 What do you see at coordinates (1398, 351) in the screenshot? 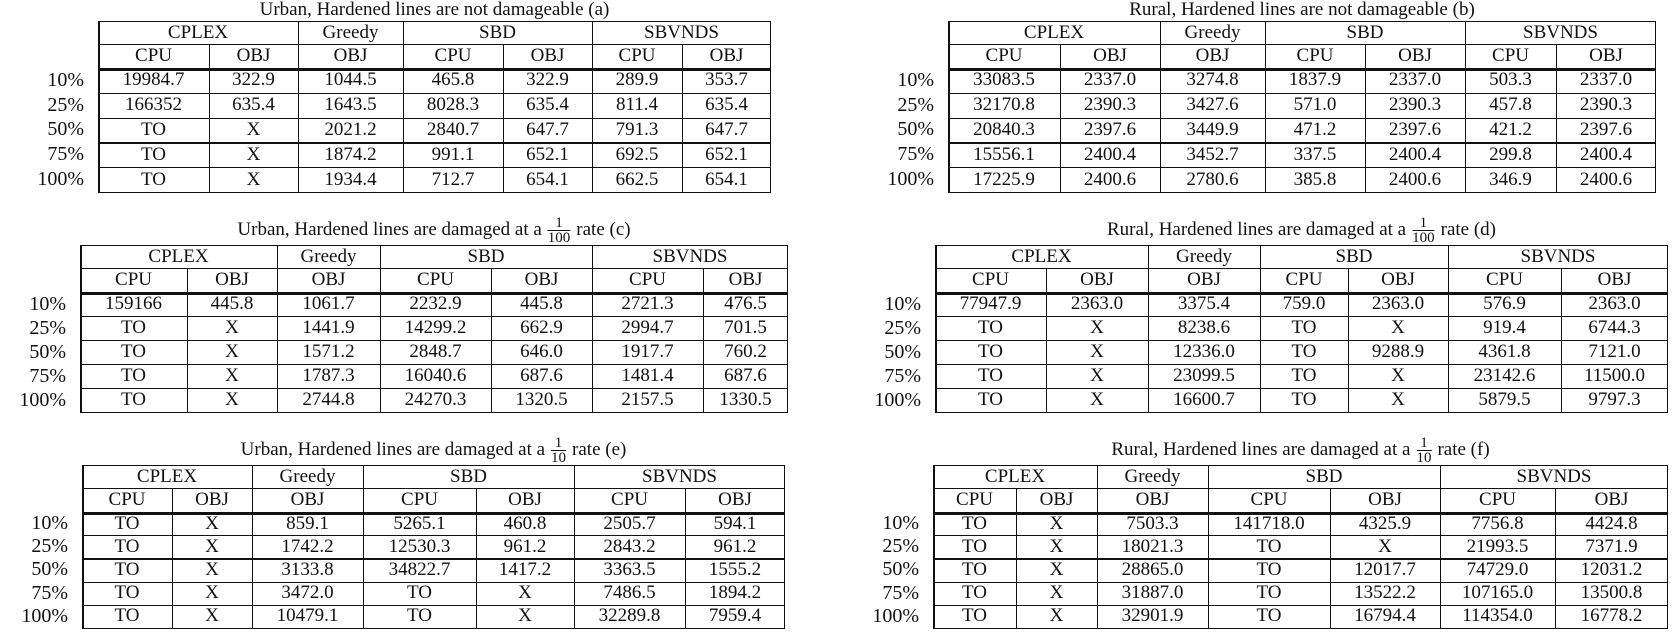
I see `table-cell: 9288.9` at bounding box center [1398, 351].